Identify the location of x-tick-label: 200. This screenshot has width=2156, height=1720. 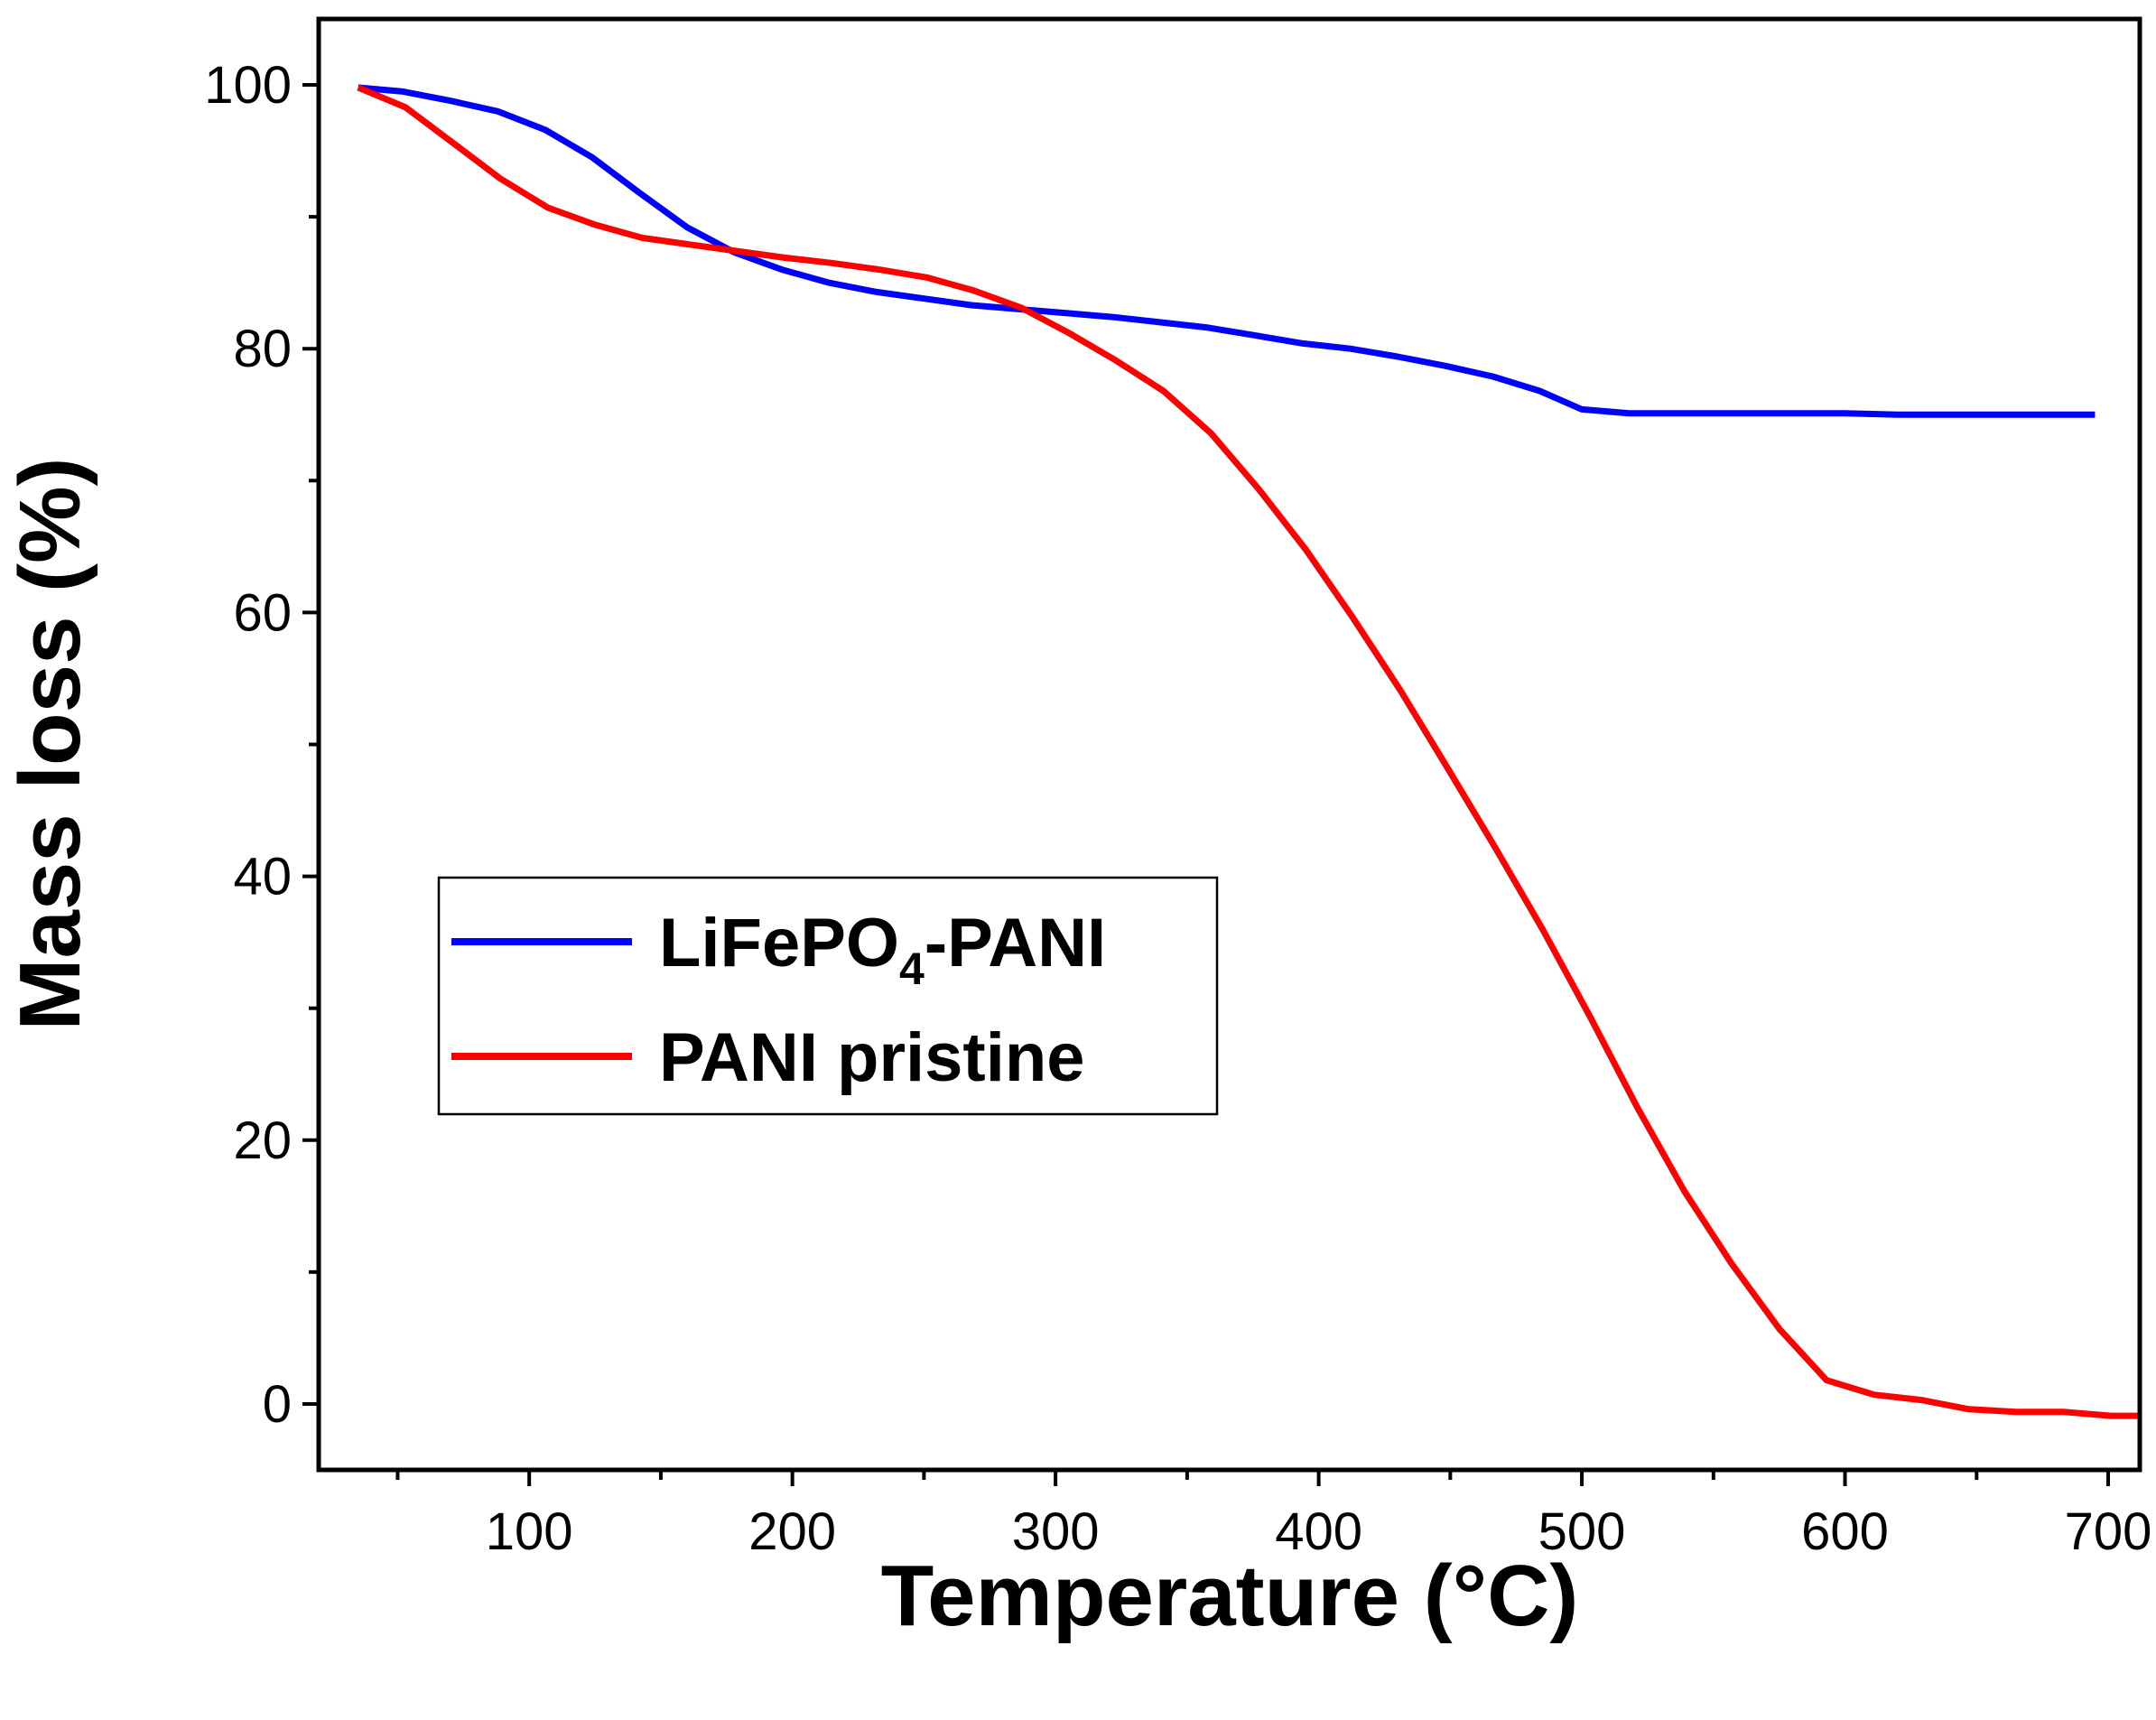
(792, 1531).